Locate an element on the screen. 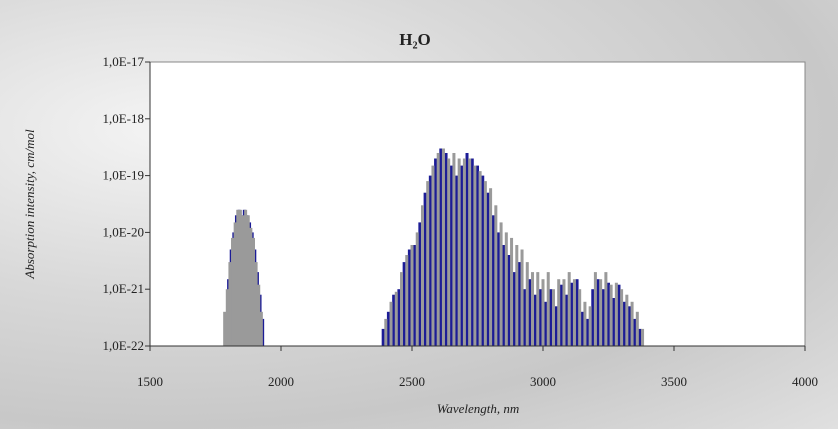 The width and height of the screenshot is (838, 429). y-axis-label: Absorption intensity, cm/mol is located at coordinates (29, 204).